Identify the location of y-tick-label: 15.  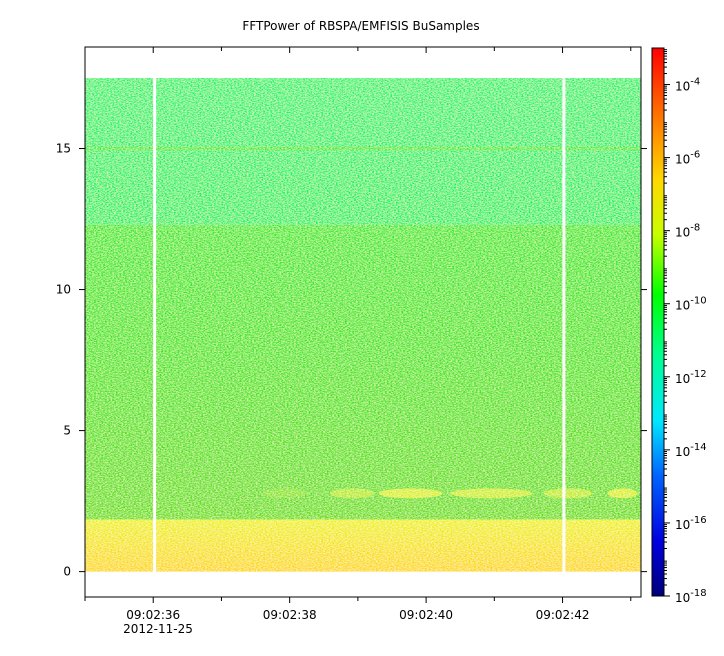
(63, 149).